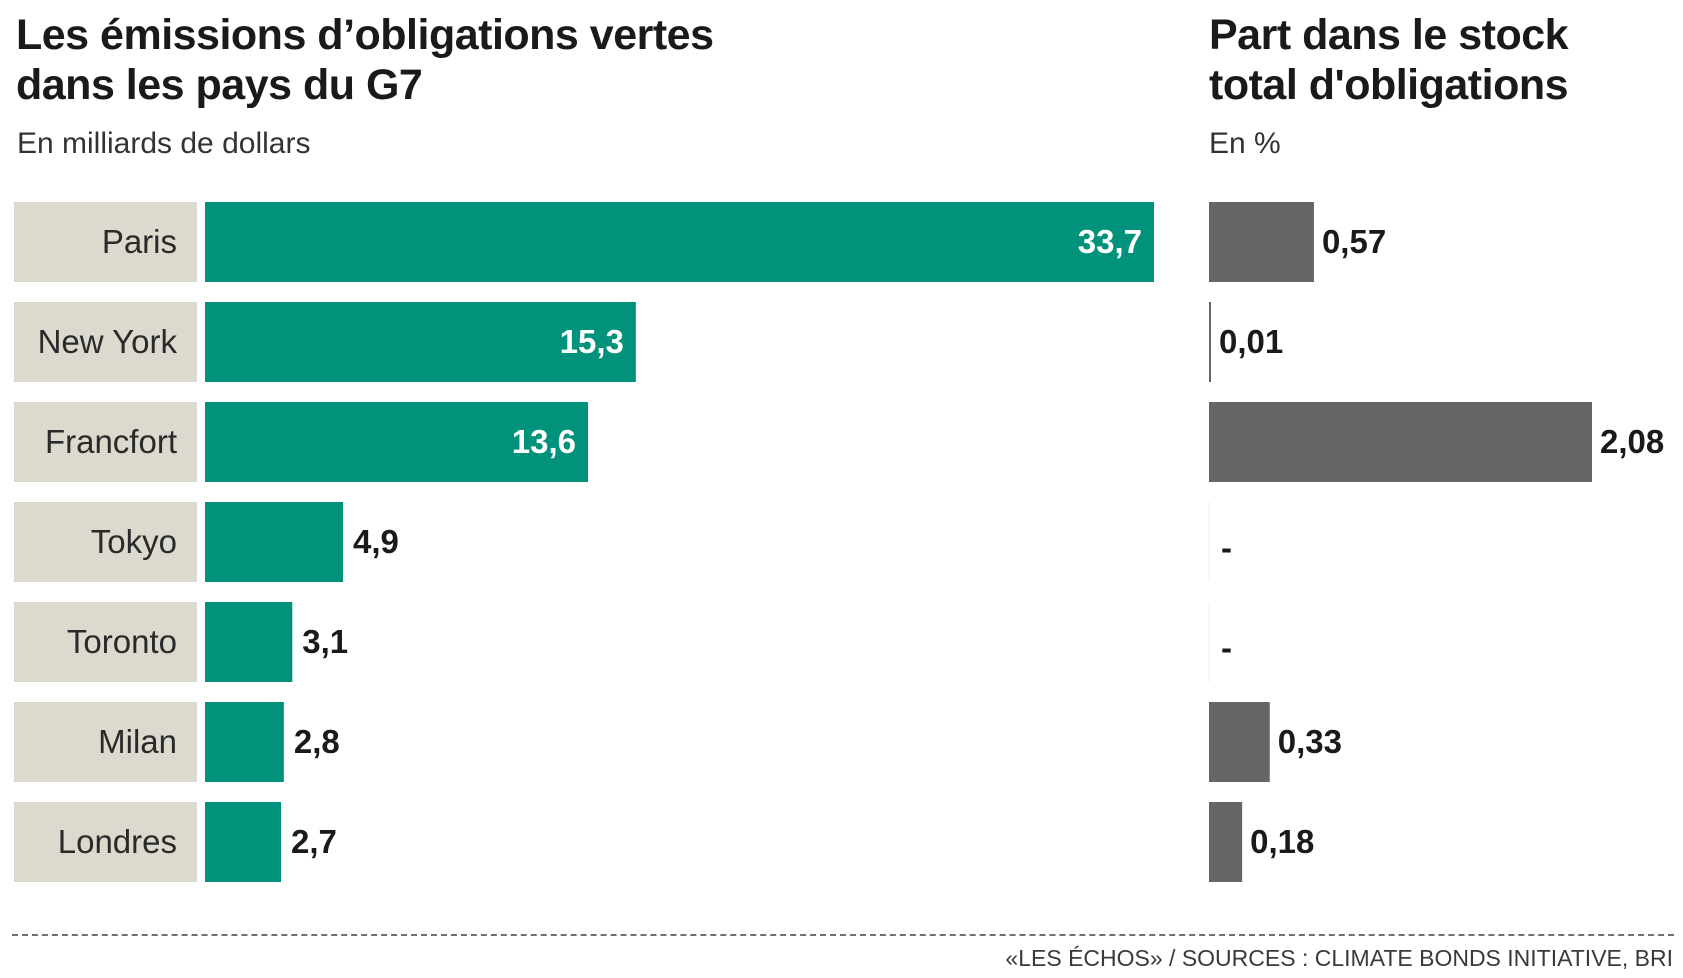 This screenshot has width=1683, height=978. What do you see at coordinates (117, 841) in the screenshot?
I see `category-label: Londres` at bounding box center [117, 841].